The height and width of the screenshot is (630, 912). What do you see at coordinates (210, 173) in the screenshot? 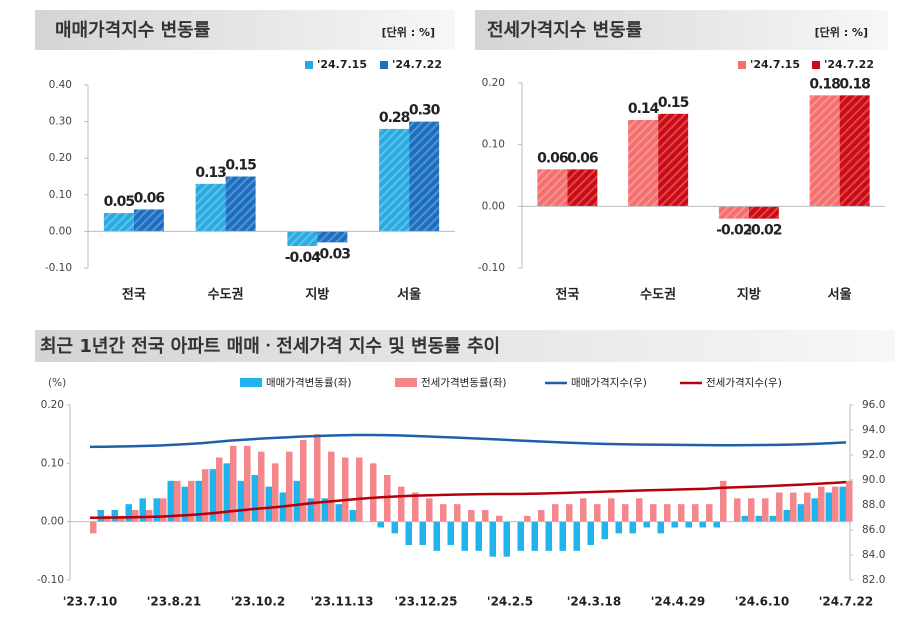
I see `value-label: 0.13` at bounding box center [210, 173].